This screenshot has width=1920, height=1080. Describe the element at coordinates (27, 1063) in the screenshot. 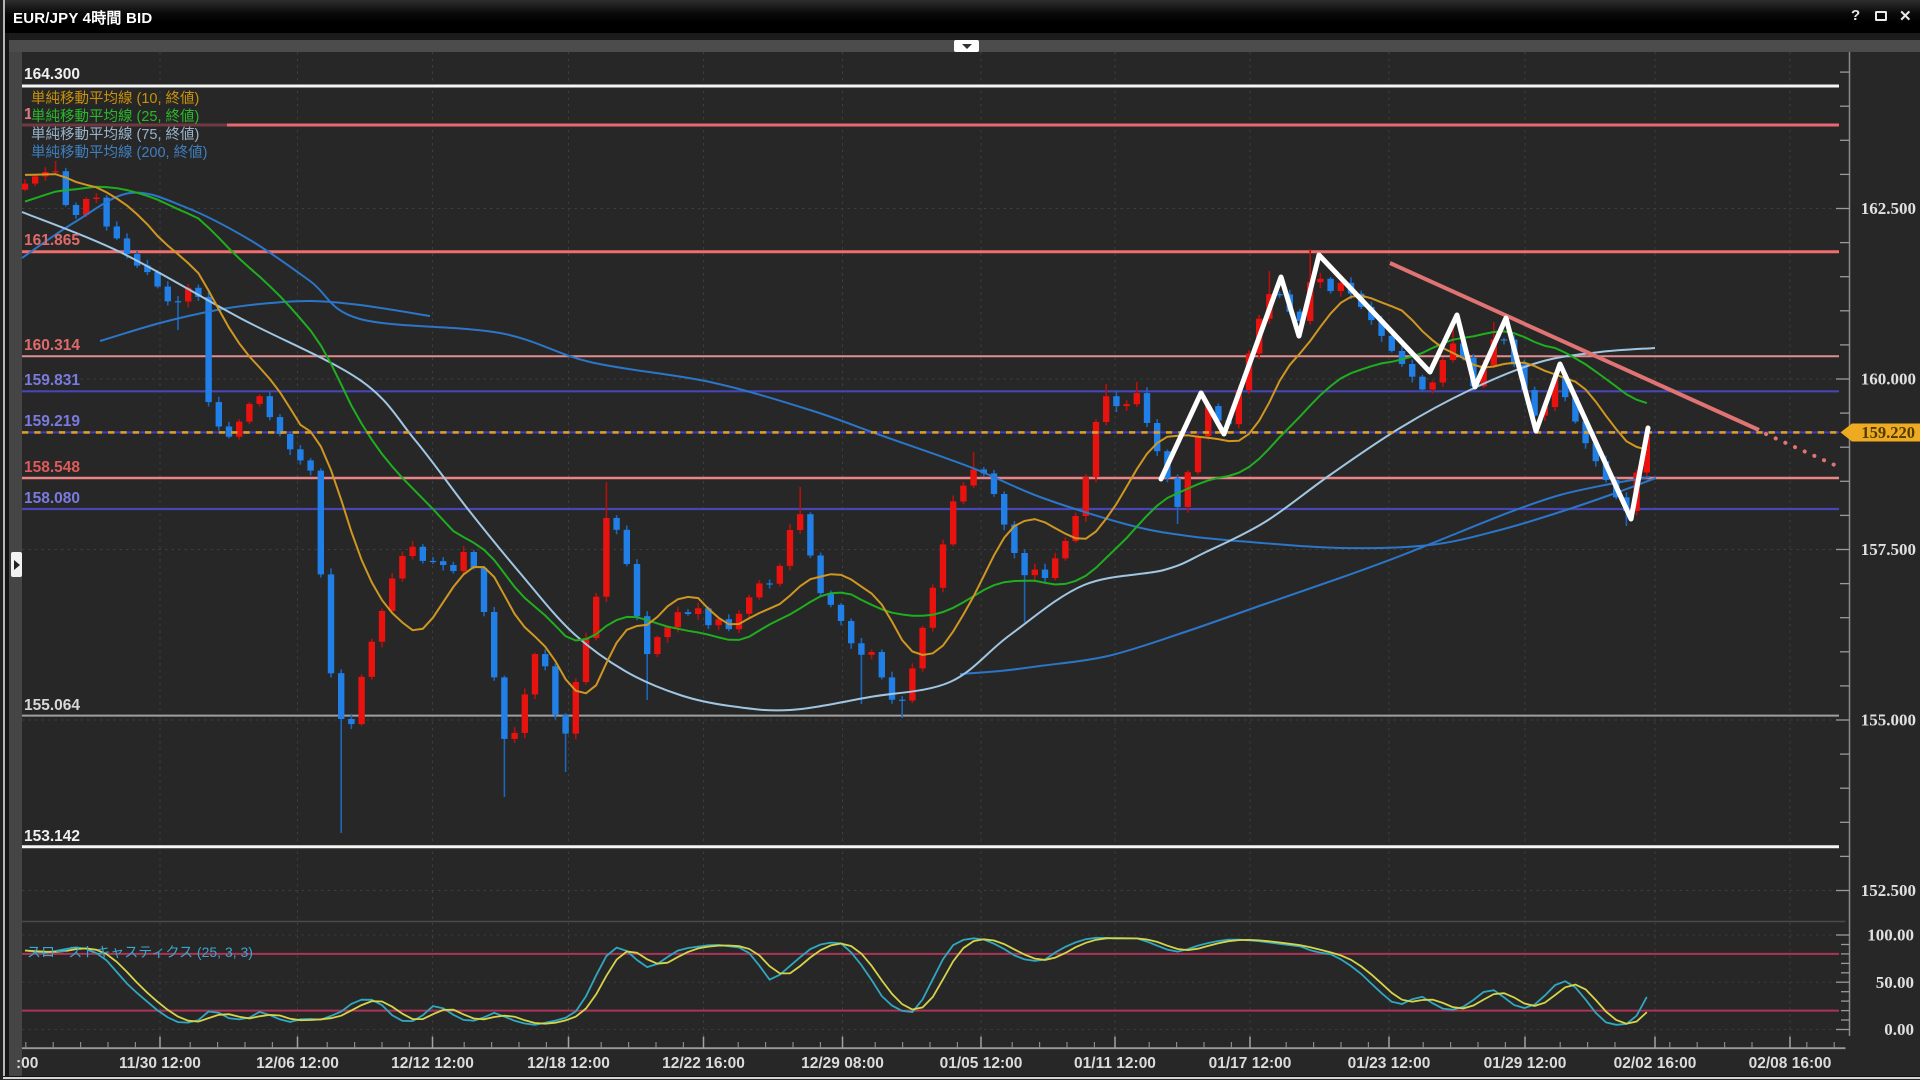

I see `svg-text: :00` at that location.